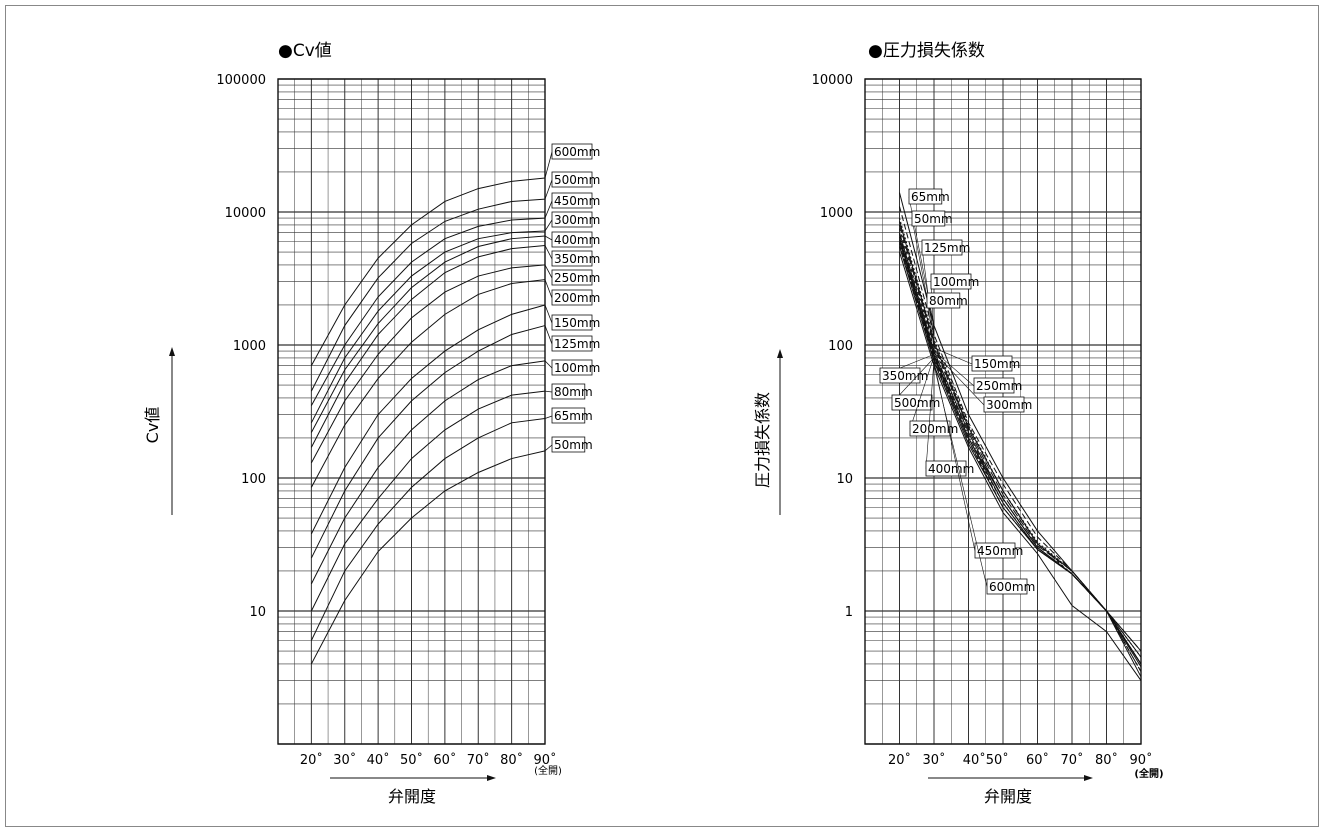 This screenshot has width=1326, height=834. I want to click on y-tick-label: 10000, so click(832, 80).